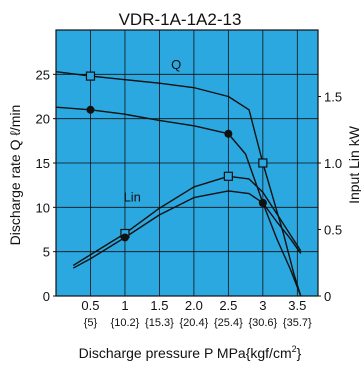 The height and width of the screenshot is (365, 361). What do you see at coordinates (333, 97) in the screenshot?
I see `y-right-tick-label: 1.5` at bounding box center [333, 97].